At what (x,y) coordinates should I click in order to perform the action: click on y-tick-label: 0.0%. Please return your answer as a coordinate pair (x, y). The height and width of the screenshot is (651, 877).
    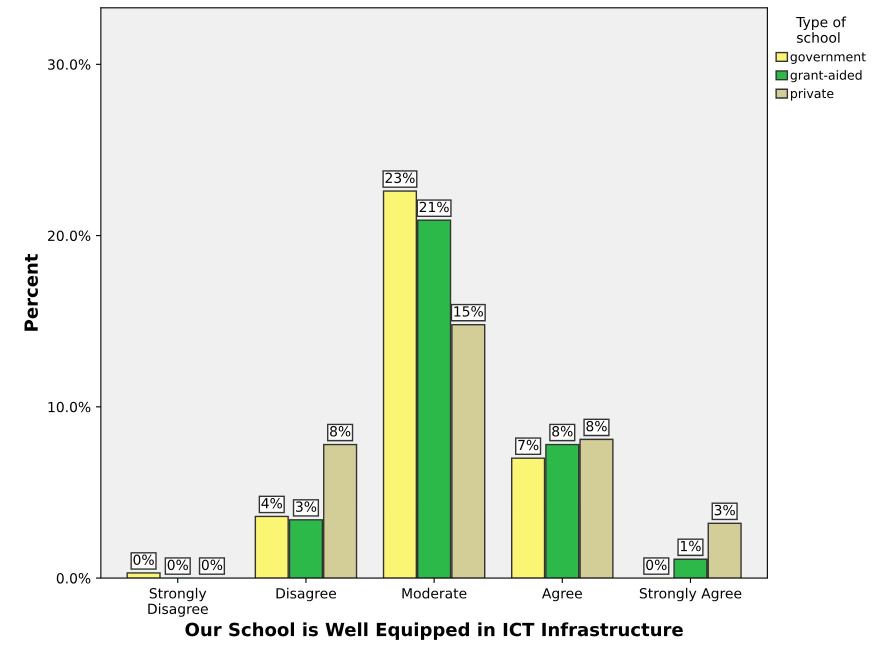
    Looking at the image, I should click on (73, 578).